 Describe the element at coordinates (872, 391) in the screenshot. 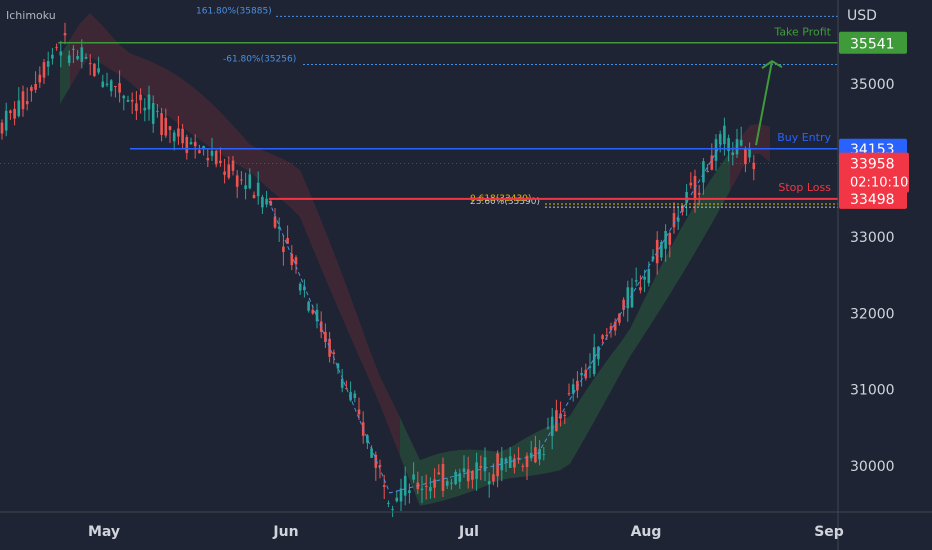

I see `price-tick-label: 31000` at that location.